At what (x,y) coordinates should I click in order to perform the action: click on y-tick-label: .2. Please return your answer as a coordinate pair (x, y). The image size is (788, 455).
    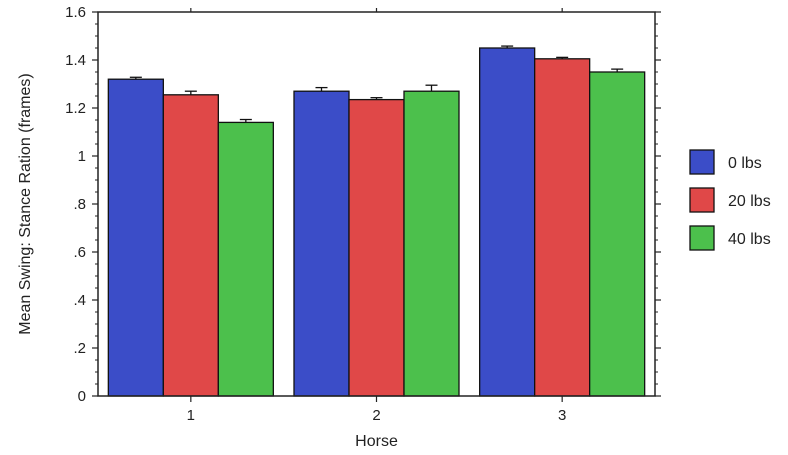
    Looking at the image, I should click on (79, 348).